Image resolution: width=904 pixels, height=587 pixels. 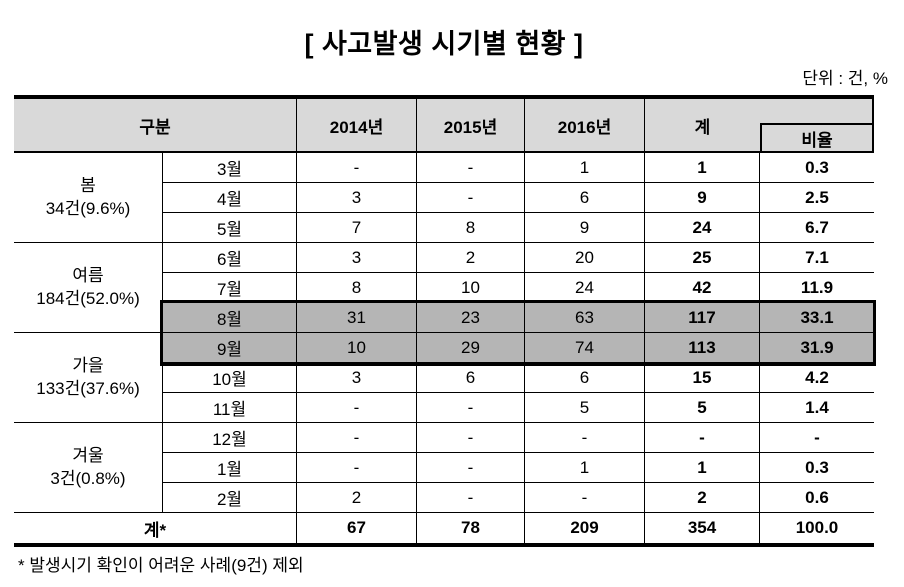 What do you see at coordinates (702, 498) in the screenshot?
I see `total-cell: 2` at bounding box center [702, 498].